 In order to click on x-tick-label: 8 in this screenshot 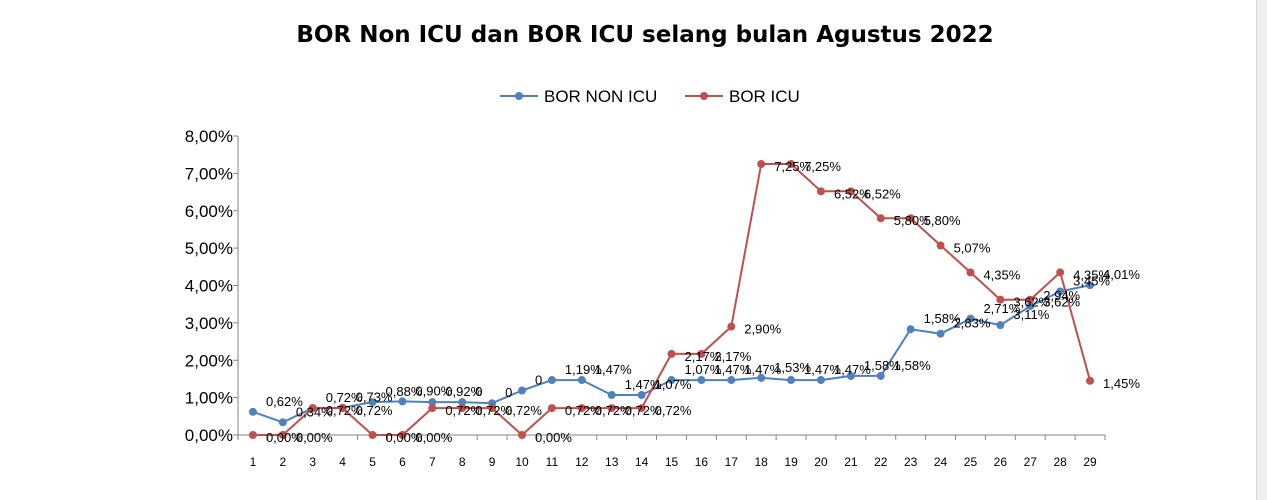, I will do `click(462, 462)`.